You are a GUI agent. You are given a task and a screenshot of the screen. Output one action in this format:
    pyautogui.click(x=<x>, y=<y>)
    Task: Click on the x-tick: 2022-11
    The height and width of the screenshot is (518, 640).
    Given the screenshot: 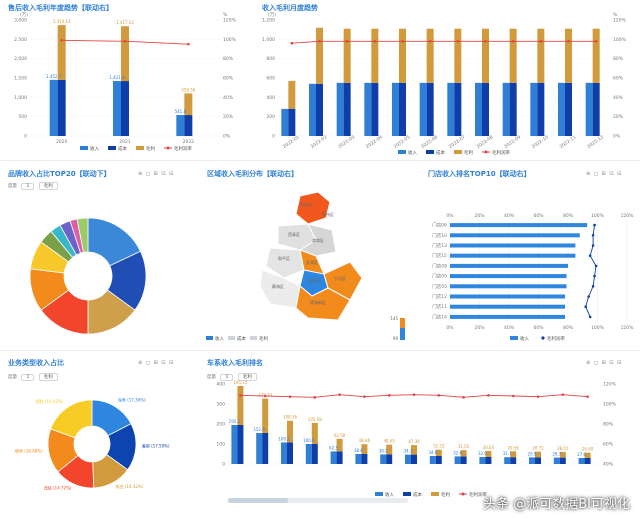 What is the action you would take?
    pyautogui.click(x=568, y=142)
    